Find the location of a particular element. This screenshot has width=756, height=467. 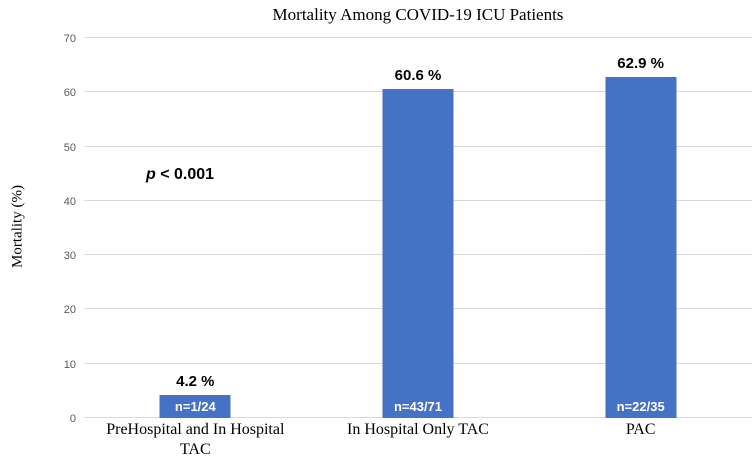

bar-value-label-1: 4.2 % is located at coordinates (195, 382).